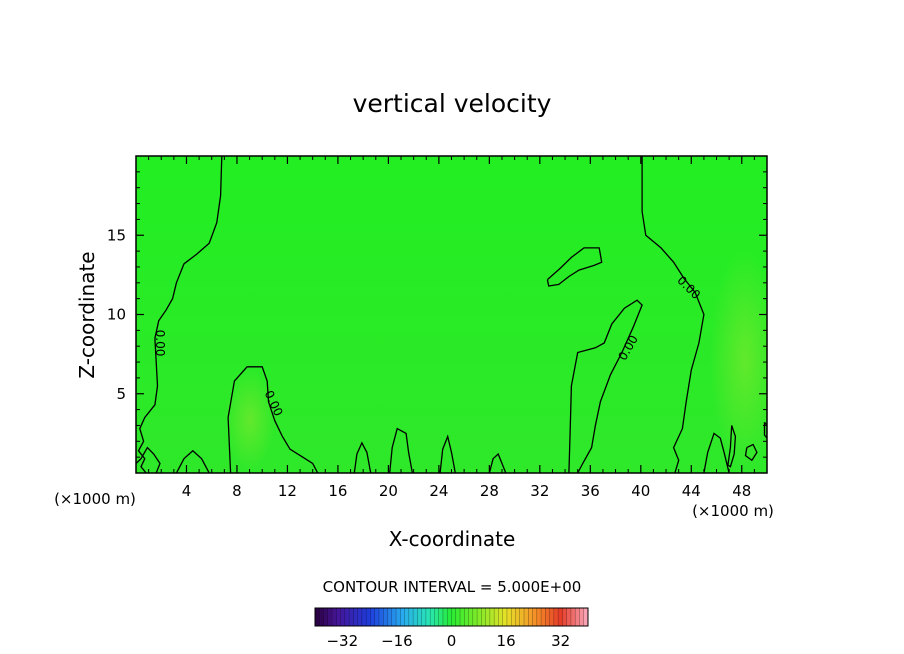 This screenshot has width=904, height=654. Describe the element at coordinates (87, 314) in the screenshot. I see `y-axis-label: Z-coordinate` at that location.